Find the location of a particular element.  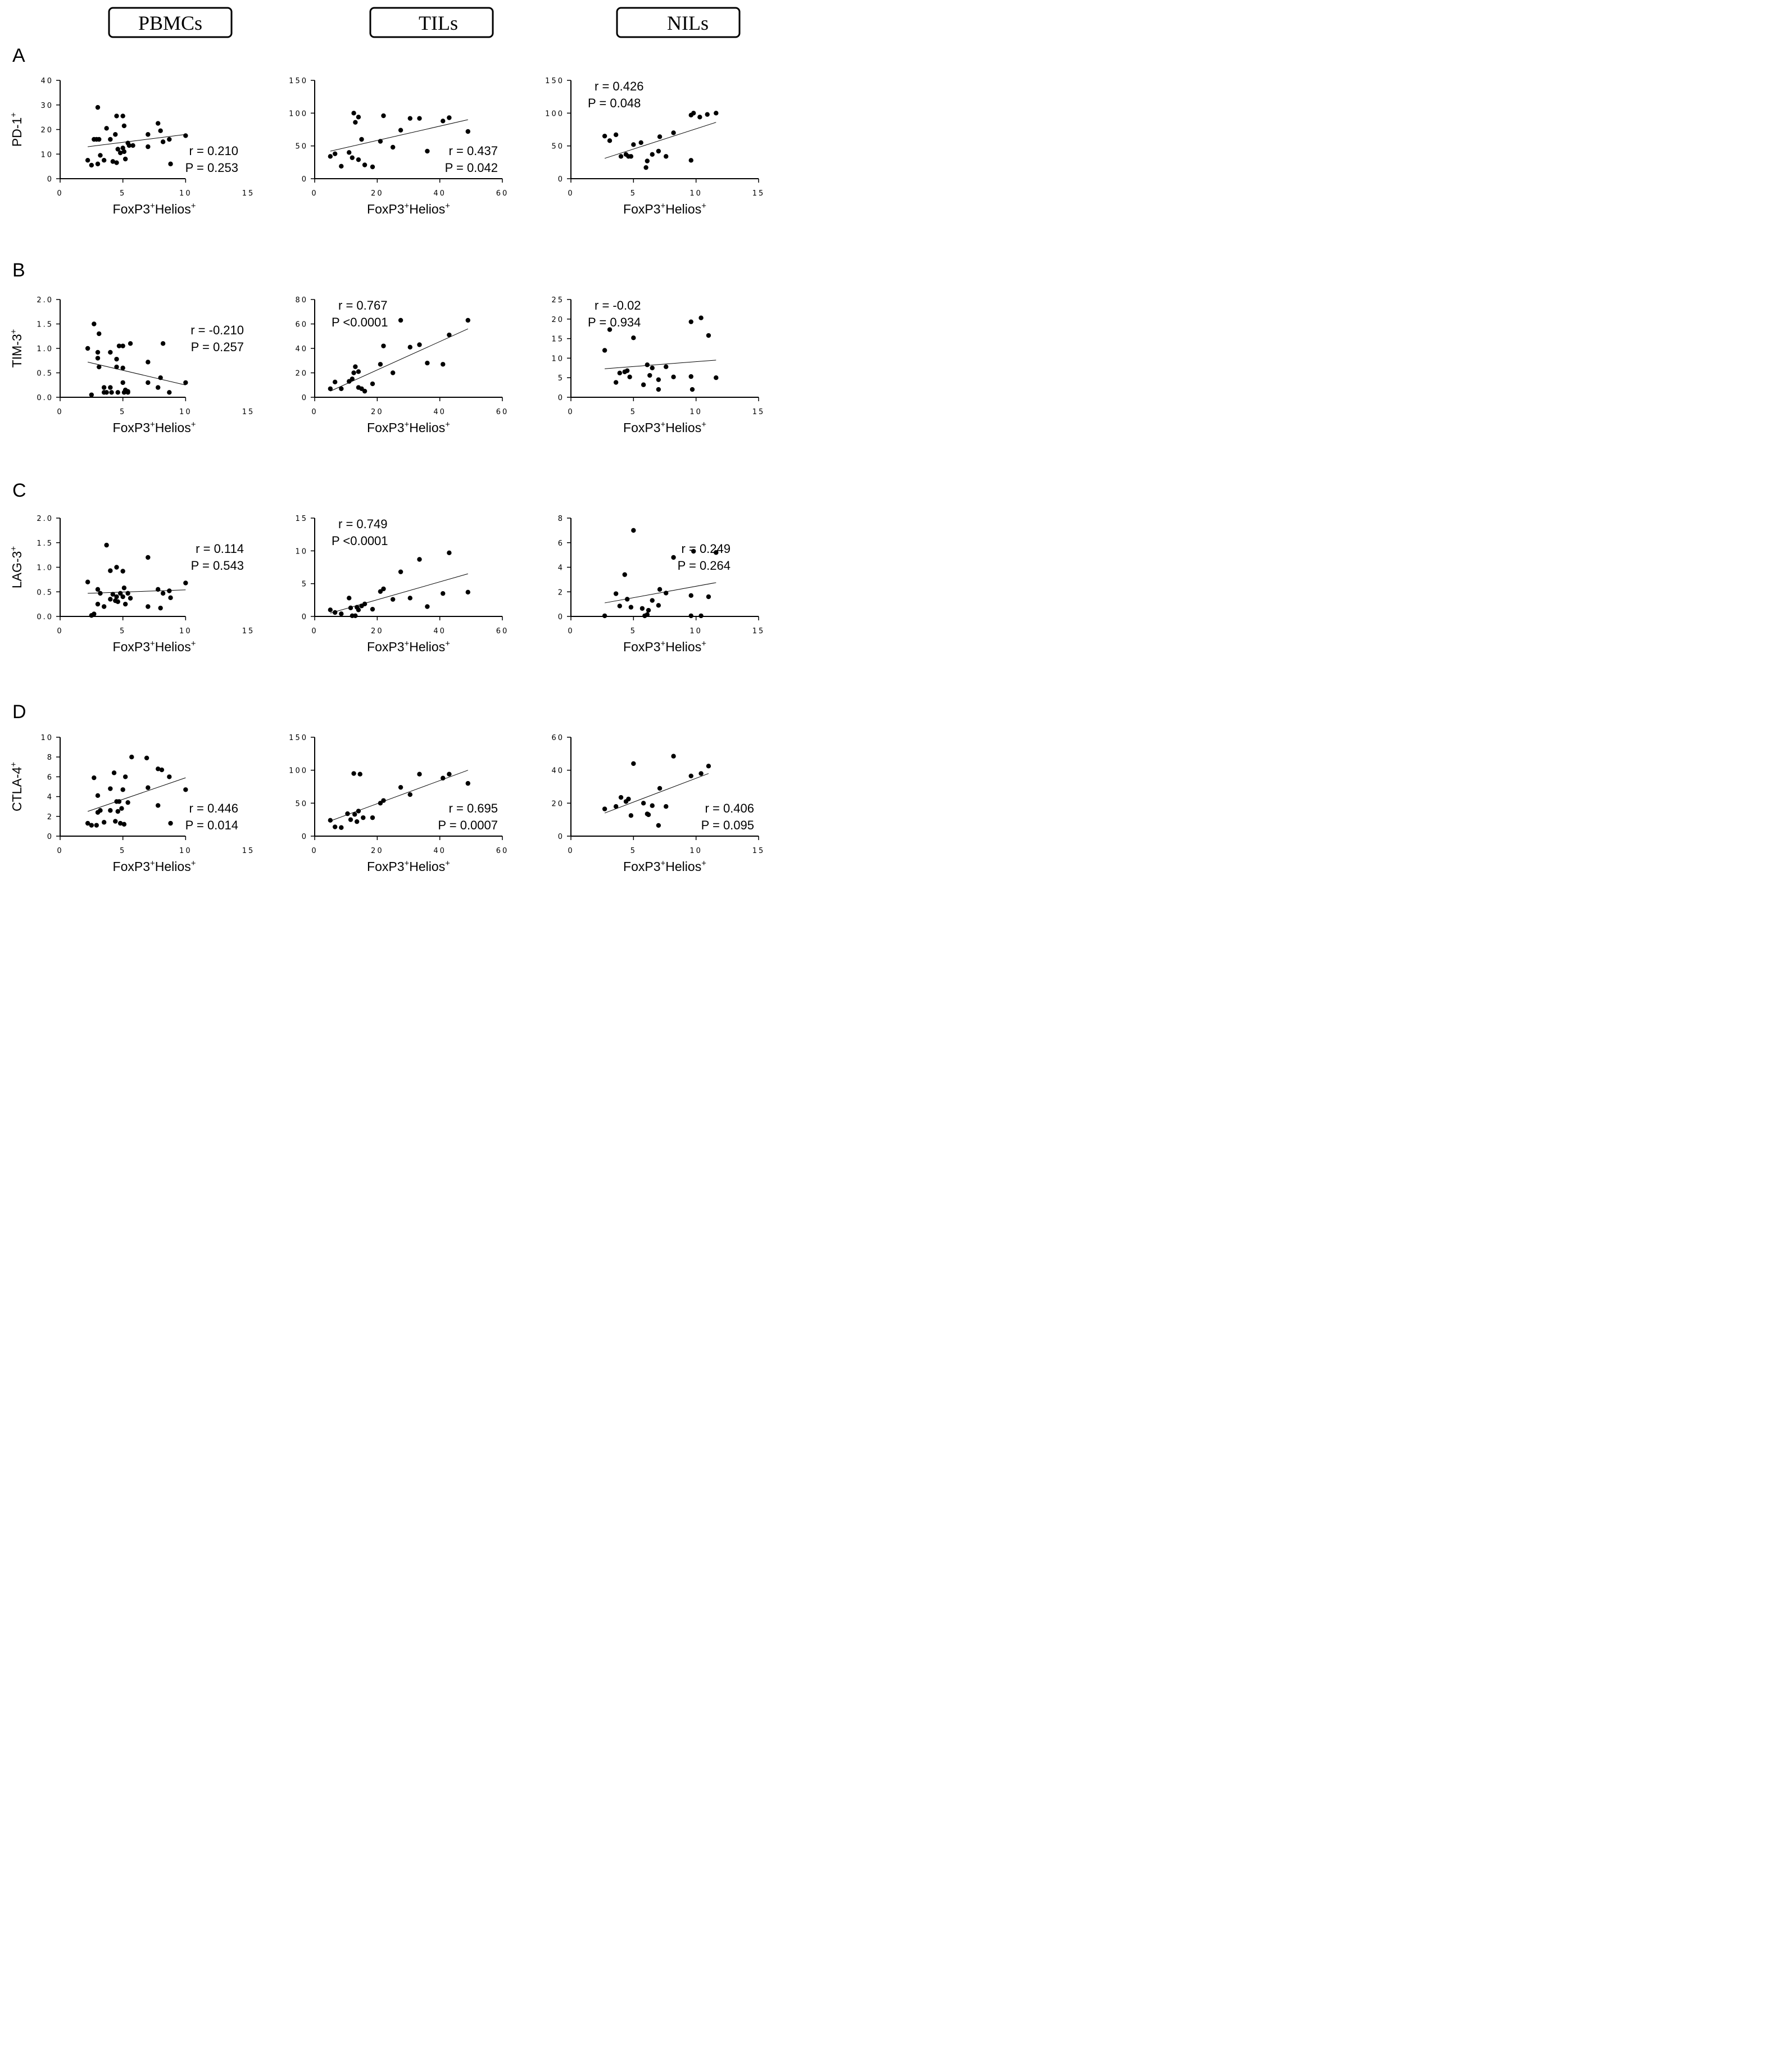

p-value: P = 0.257 is located at coordinates (217, 347).